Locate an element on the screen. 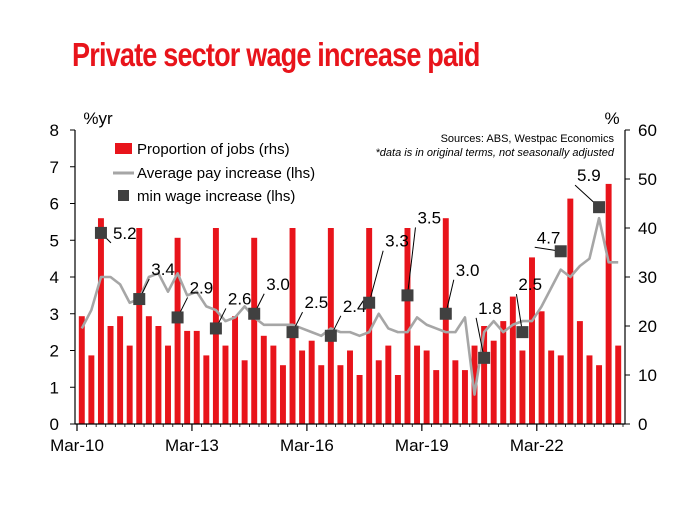 The height and width of the screenshot is (525, 700). right-tick-label: 40 is located at coordinates (647, 228).